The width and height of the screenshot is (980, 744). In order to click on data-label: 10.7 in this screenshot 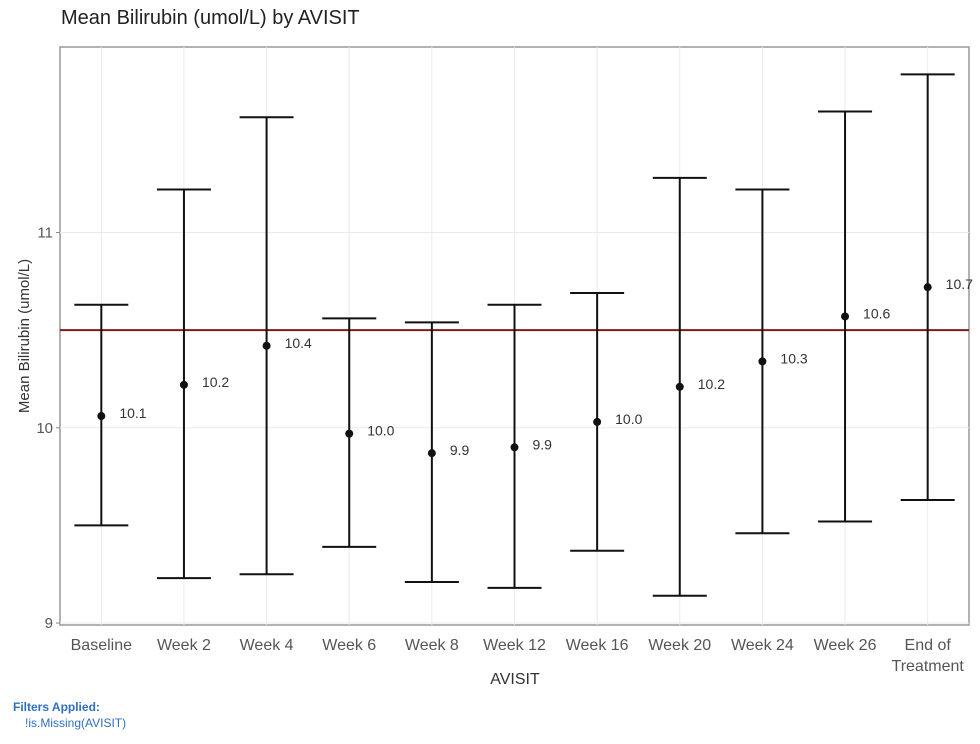, I will do `click(959, 284)`.